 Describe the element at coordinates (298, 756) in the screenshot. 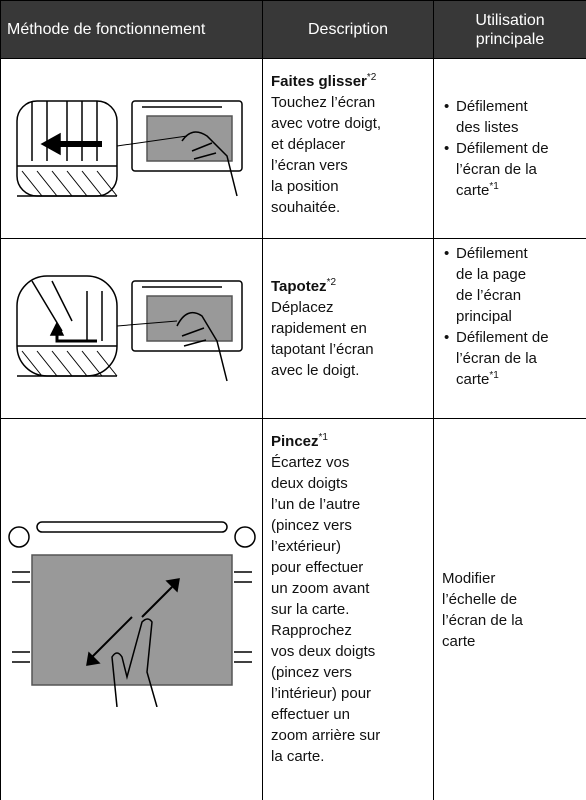

I see `text-line: la carte.` at that location.